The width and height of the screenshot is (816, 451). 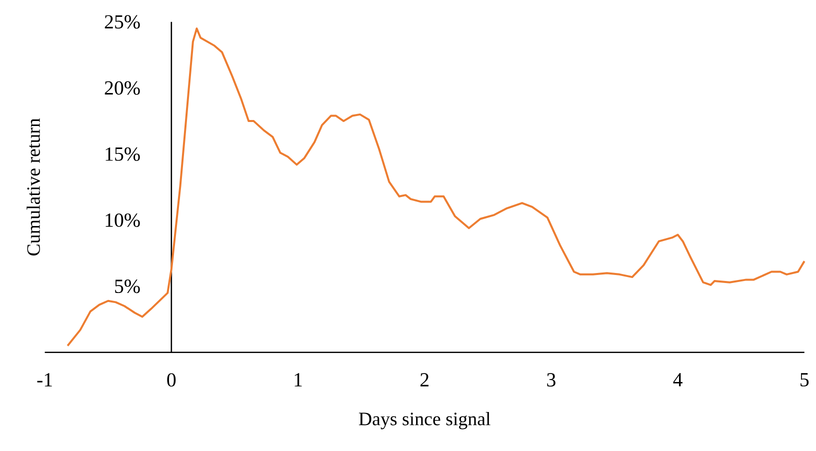 I want to click on y-tick-label: 10%, so click(x=123, y=220).